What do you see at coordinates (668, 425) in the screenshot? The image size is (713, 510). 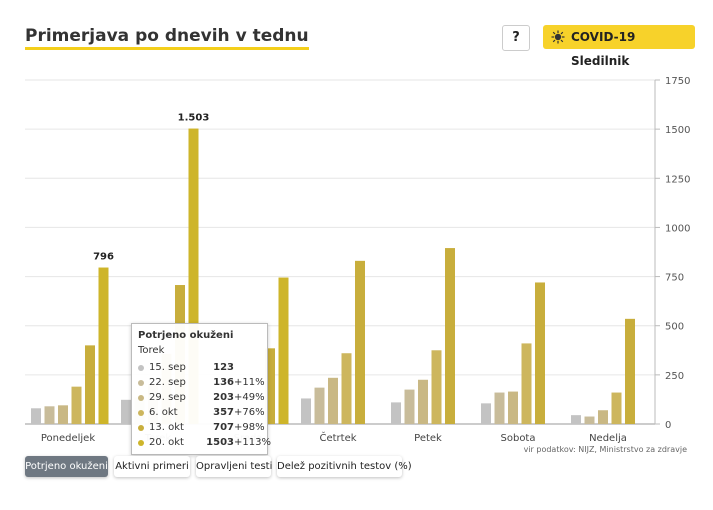 I see `y-tick-label: 0` at bounding box center [668, 425].